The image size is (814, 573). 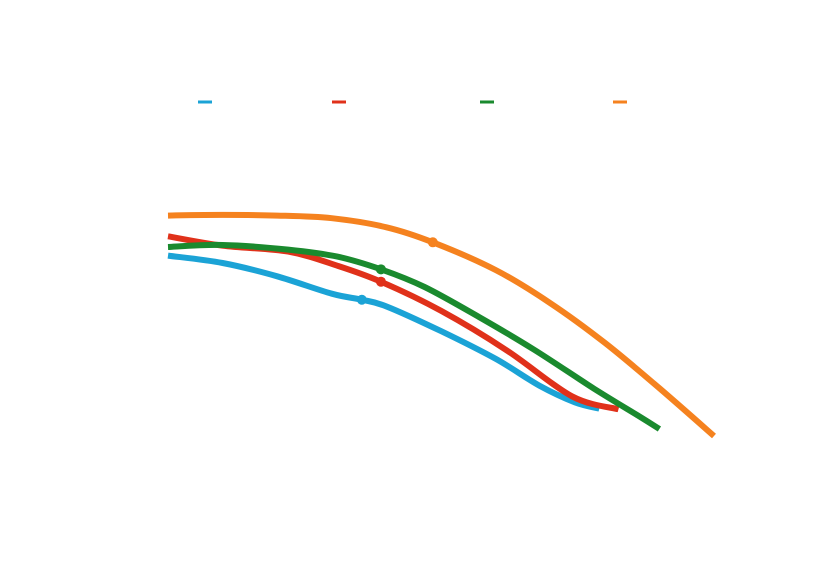 I want to click on series-1-marker, so click(x=361, y=299).